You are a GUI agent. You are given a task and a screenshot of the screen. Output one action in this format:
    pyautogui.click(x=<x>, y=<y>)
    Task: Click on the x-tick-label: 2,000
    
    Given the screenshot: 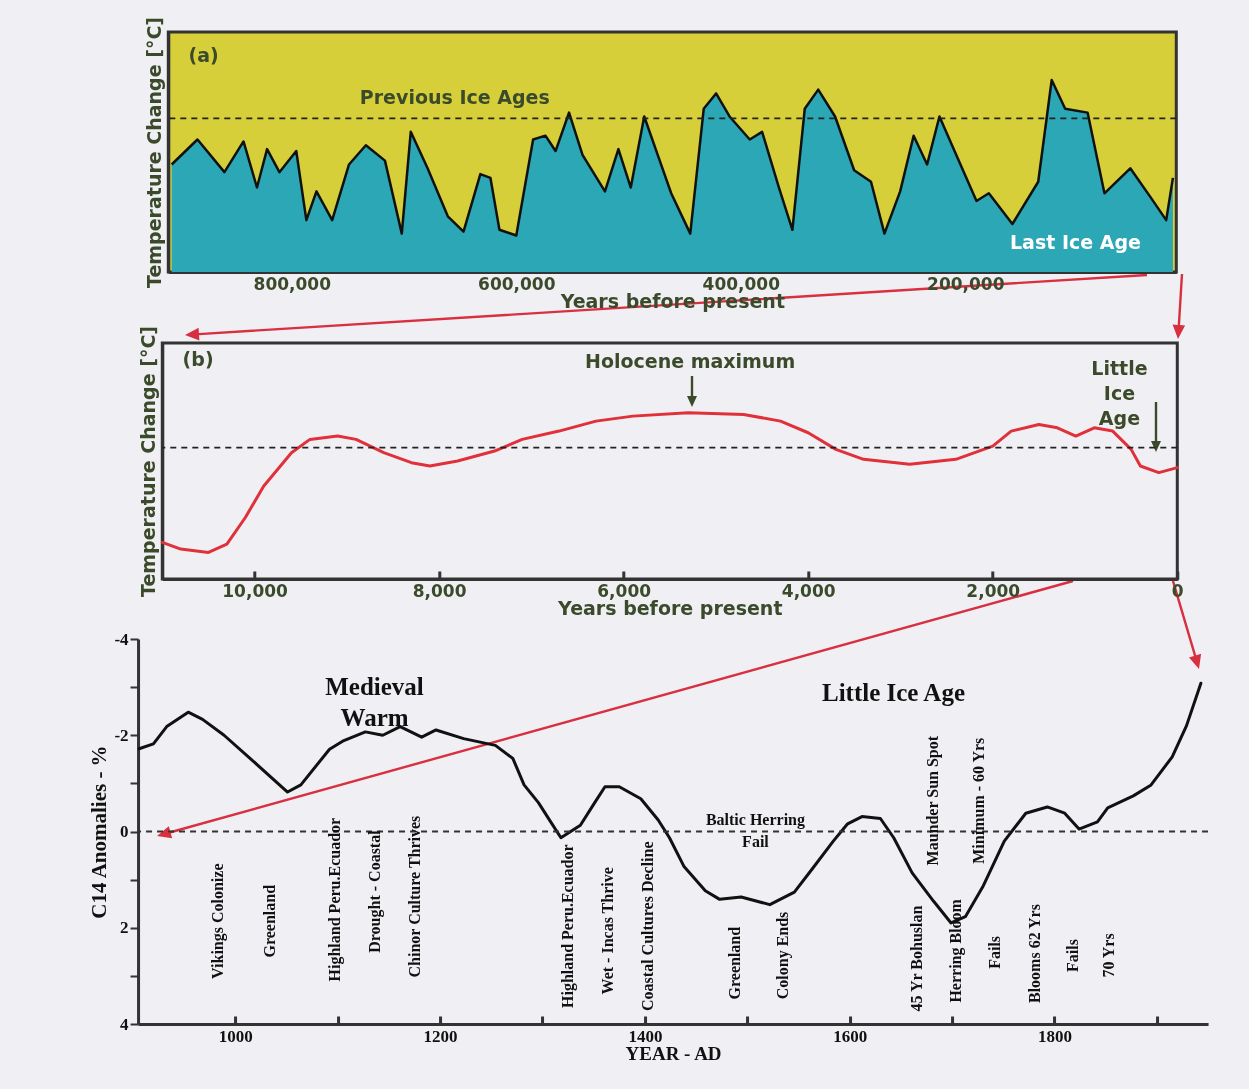 What is the action you would take?
    pyautogui.click(x=993, y=590)
    